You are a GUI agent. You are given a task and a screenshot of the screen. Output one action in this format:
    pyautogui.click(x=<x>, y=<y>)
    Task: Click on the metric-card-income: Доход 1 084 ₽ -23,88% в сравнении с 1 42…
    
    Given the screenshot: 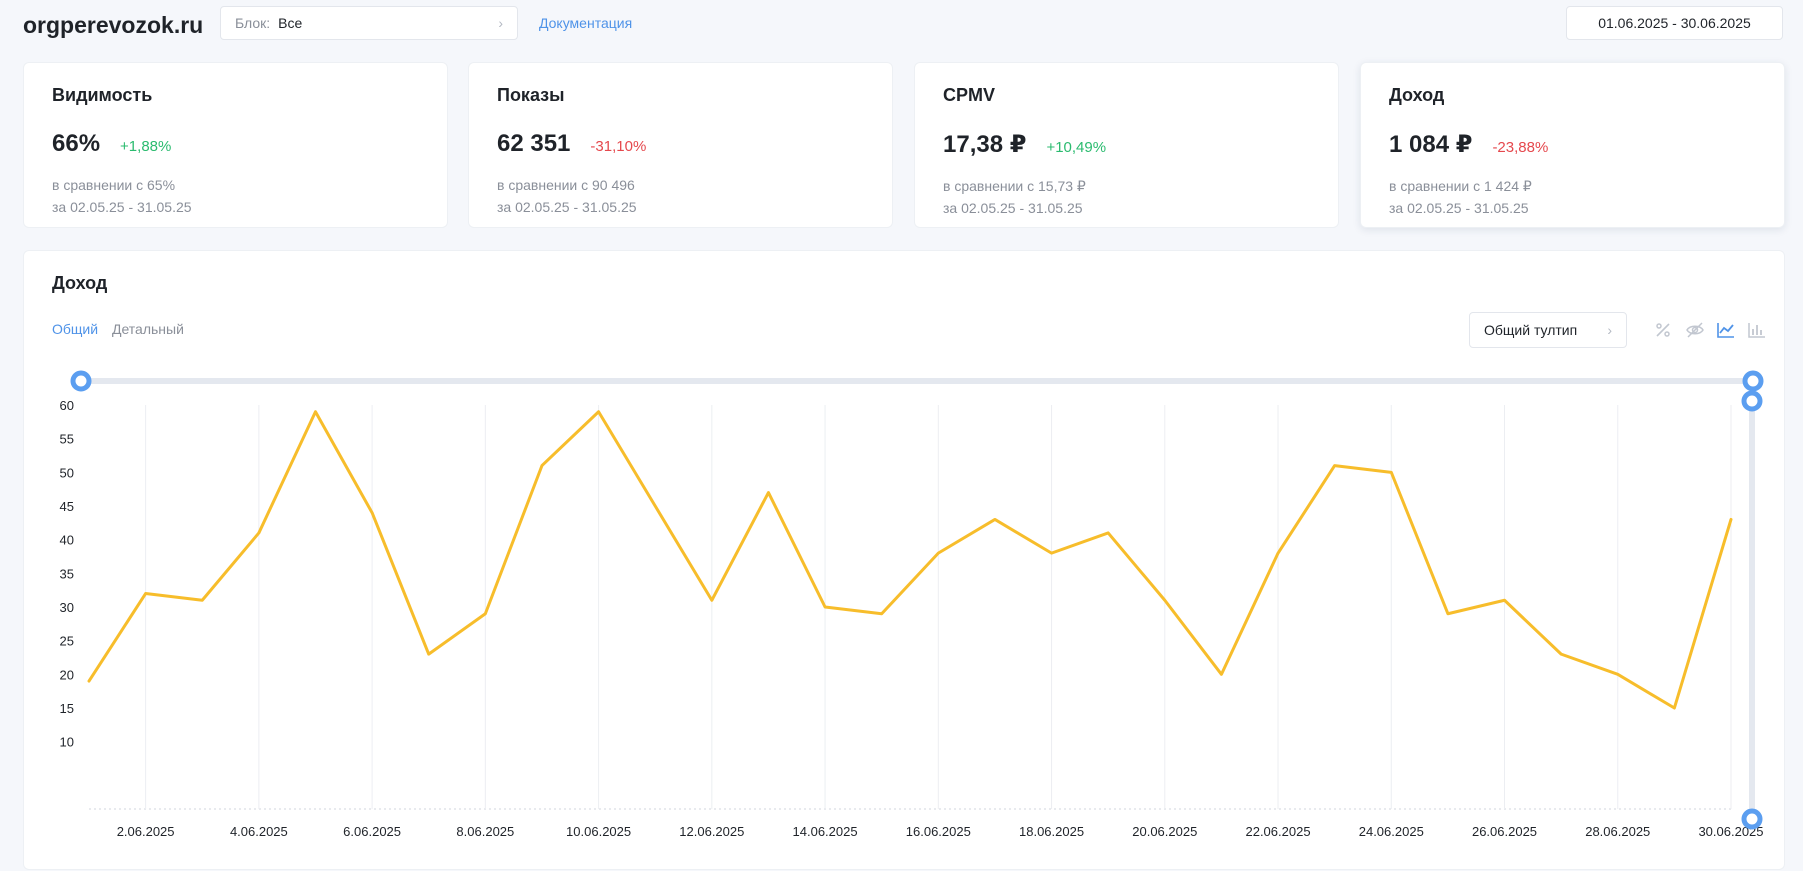 What is the action you would take?
    pyautogui.click(x=1572, y=145)
    